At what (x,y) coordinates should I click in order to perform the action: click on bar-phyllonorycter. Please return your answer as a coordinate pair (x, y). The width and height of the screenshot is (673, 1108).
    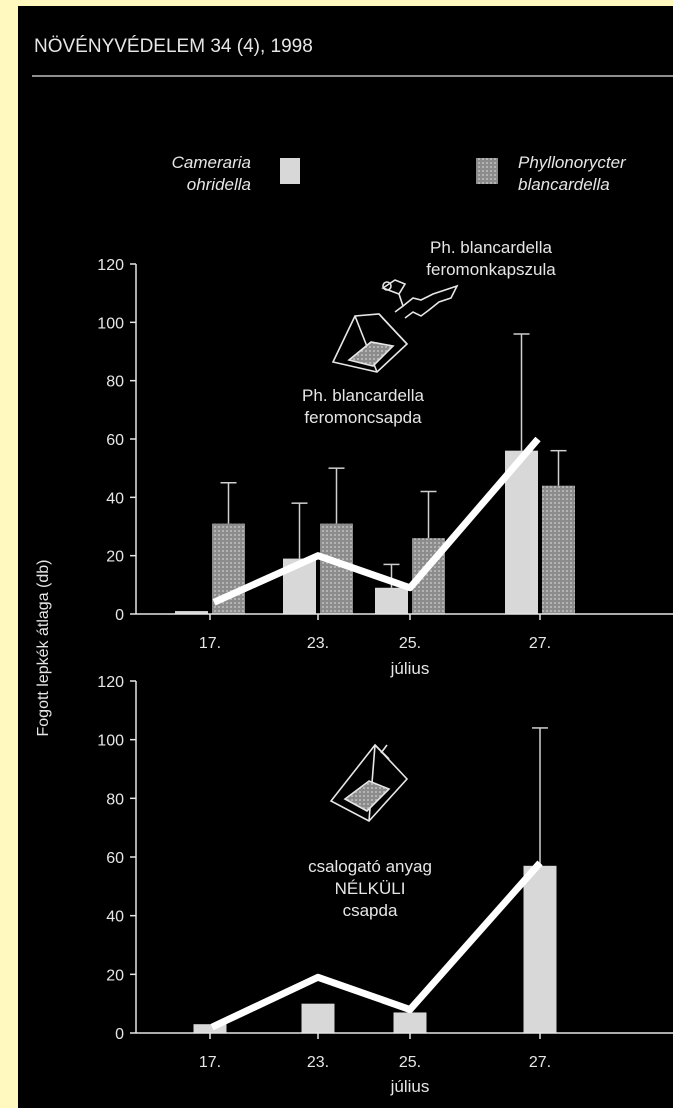
    Looking at the image, I should click on (558, 549).